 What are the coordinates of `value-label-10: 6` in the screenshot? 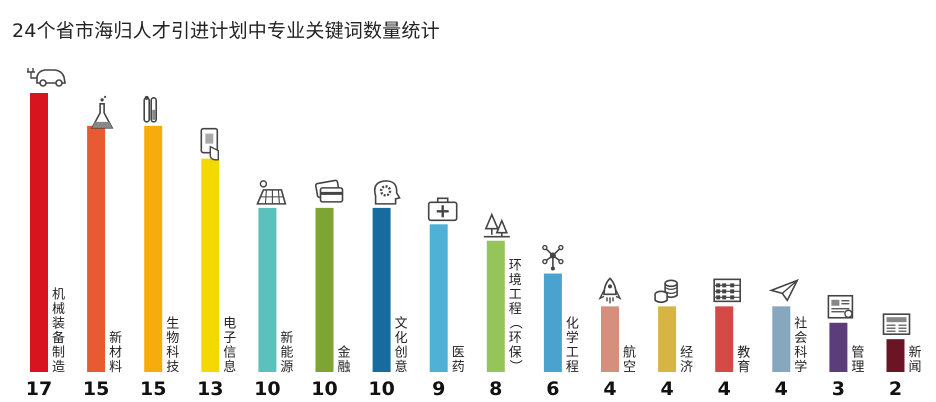 It's located at (552, 389).